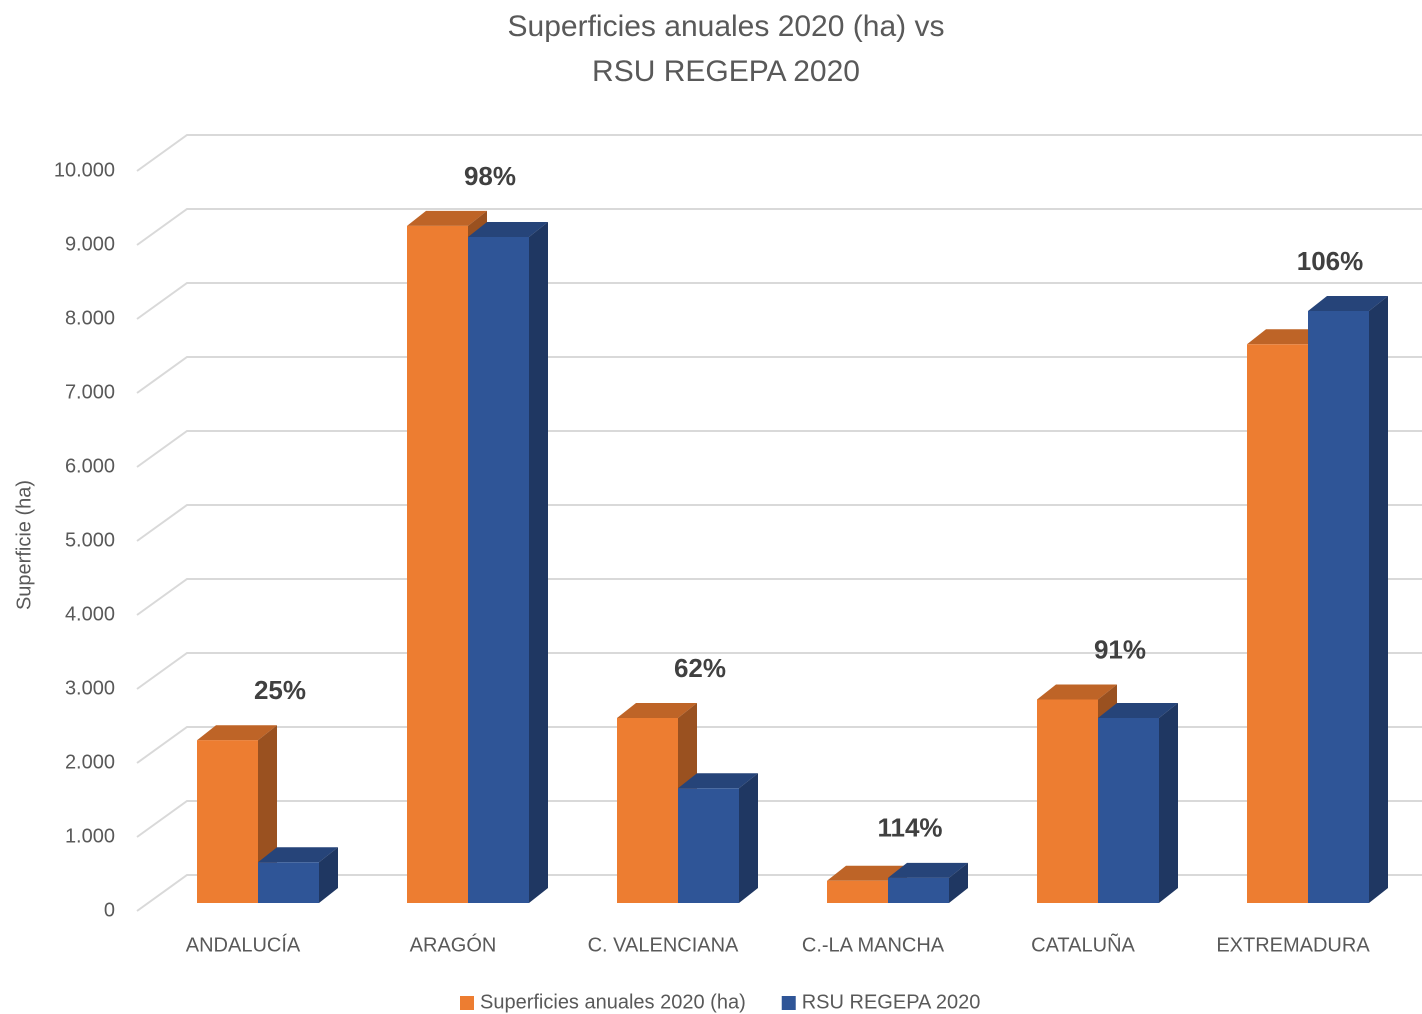  What do you see at coordinates (1120, 649) in the screenshot?
I see `ratio-label: 91%` at bounding box center [1120, 649].